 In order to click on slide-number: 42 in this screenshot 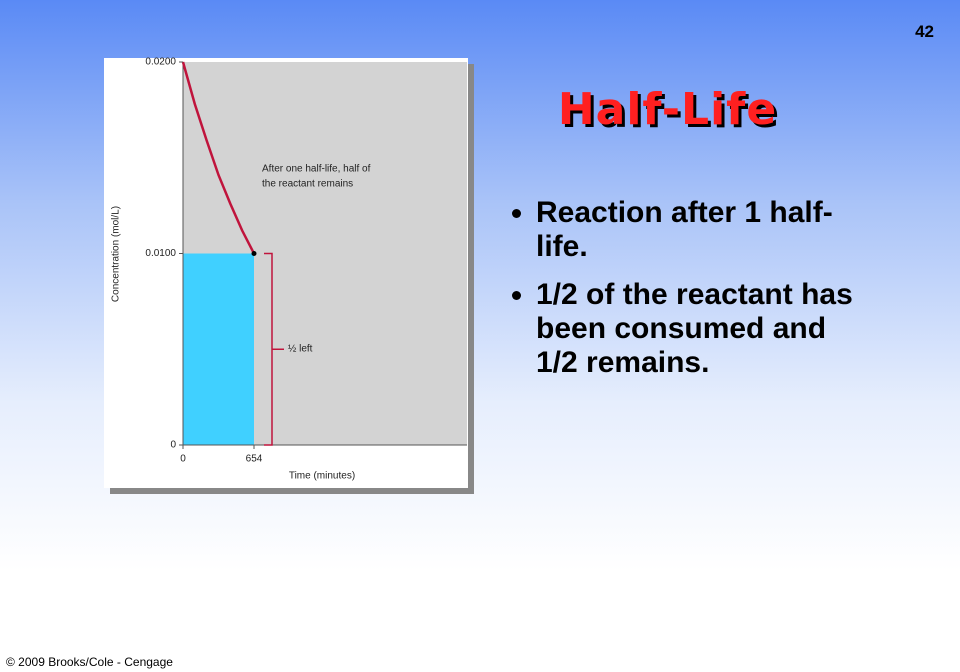, I will do `click(924, 31)`.